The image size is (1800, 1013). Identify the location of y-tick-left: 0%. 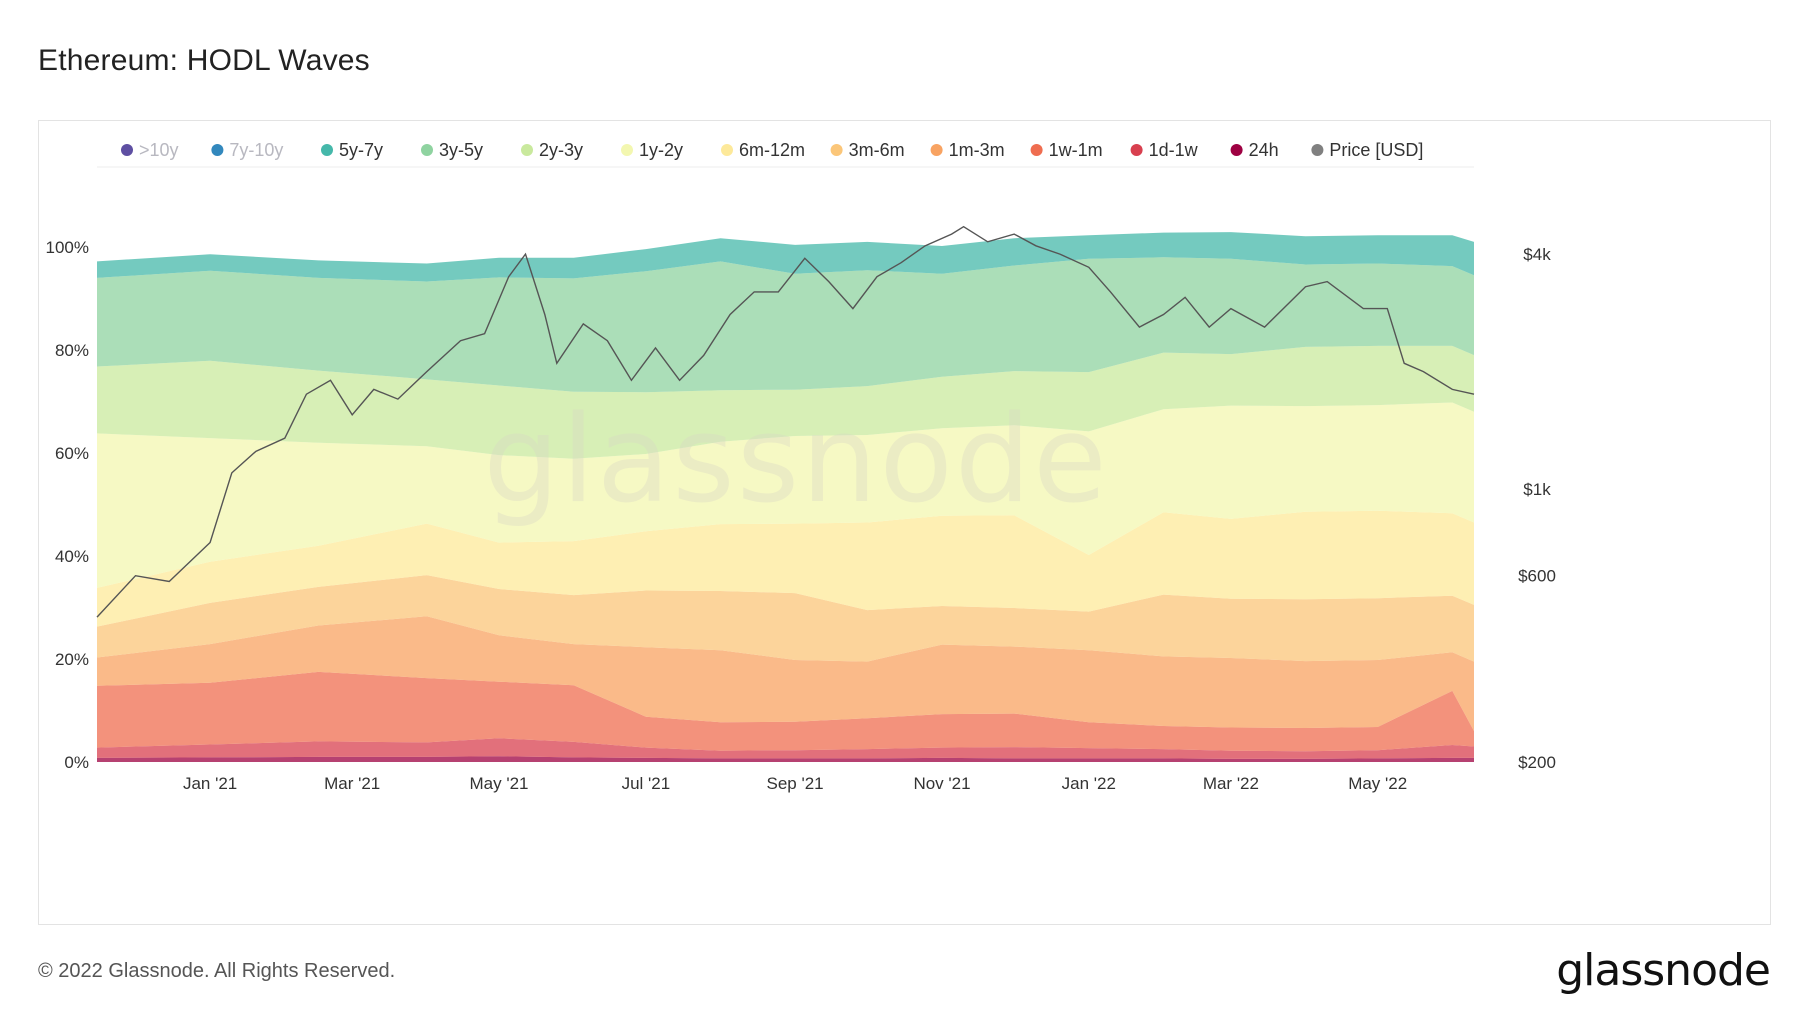
(76, 762).